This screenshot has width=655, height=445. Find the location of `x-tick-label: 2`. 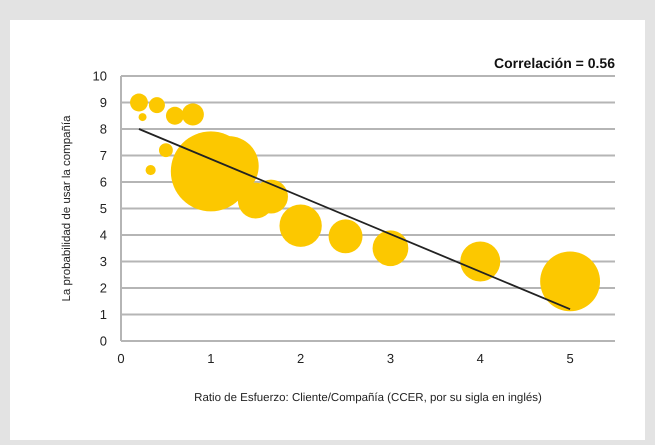

x-tick-label: 2 is located at coordinates (300, 358).